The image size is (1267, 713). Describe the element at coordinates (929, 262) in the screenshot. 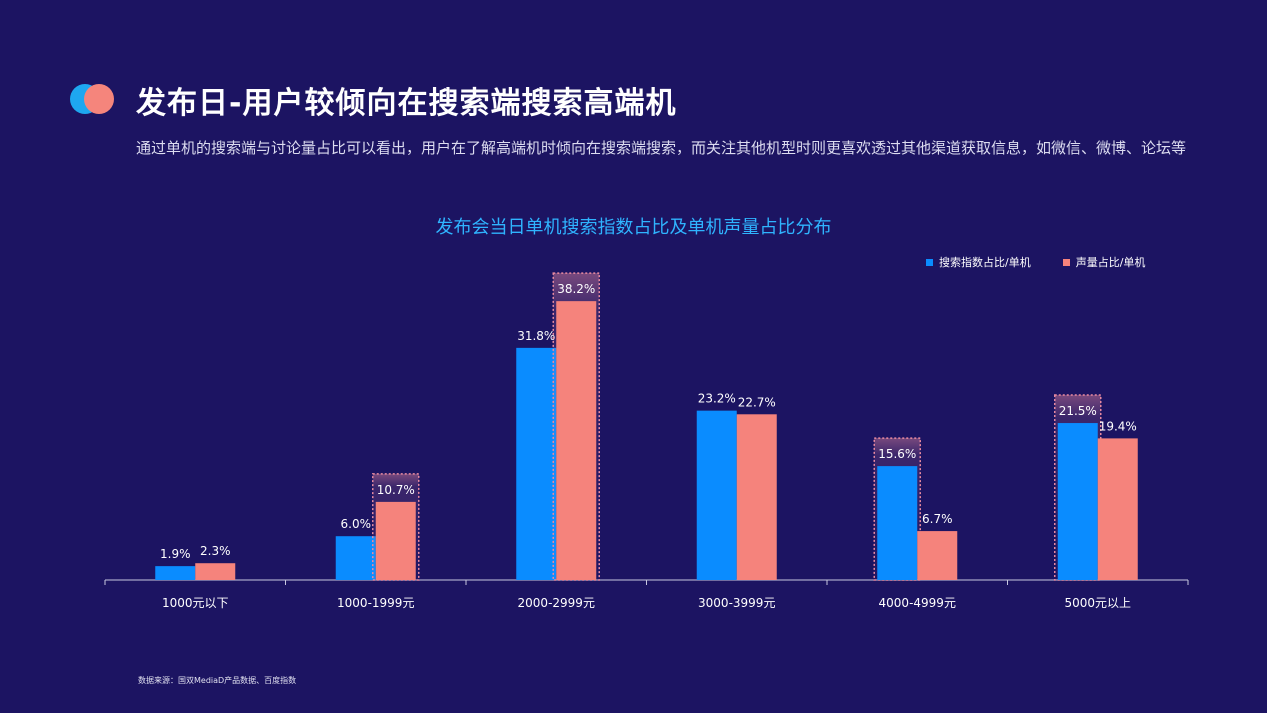

I see `legend-swatch-search` at that location.